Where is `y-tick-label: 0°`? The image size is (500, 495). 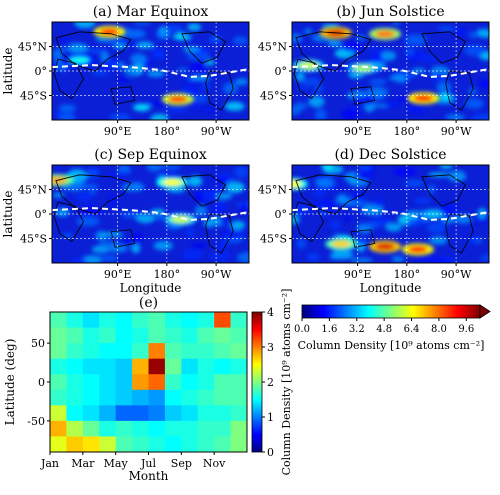 y-tick-label: 0° is located at coordinates (281, 71).